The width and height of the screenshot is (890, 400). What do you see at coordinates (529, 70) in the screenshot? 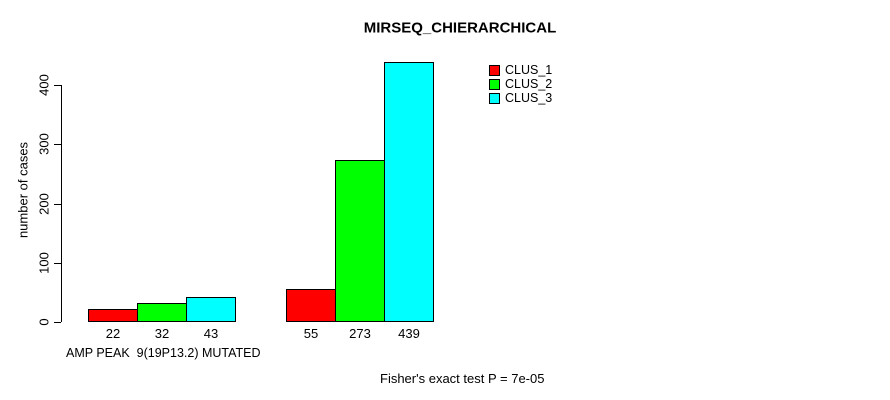
I see `legend-label: CLUS_1` at bounding box center [529, 70].